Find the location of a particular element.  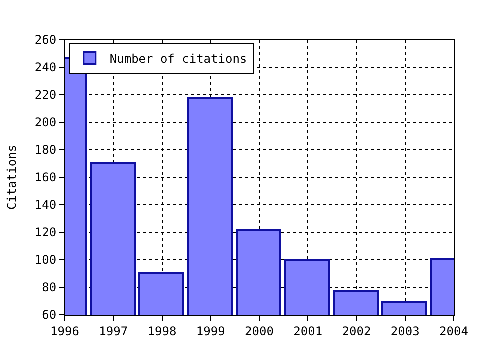

y-tick-label: 140 is located at coordinates (45, 205).